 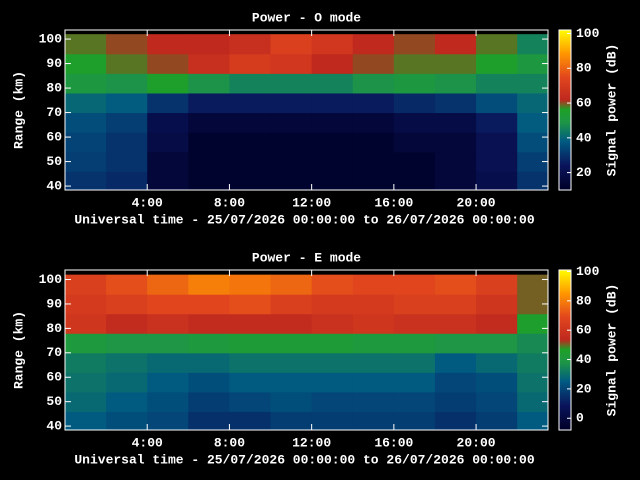 What do you see at coordinates (584, 300) in the screenshot?
I see `colorbar-tick-label: 80` at bounding box center [584, 300].